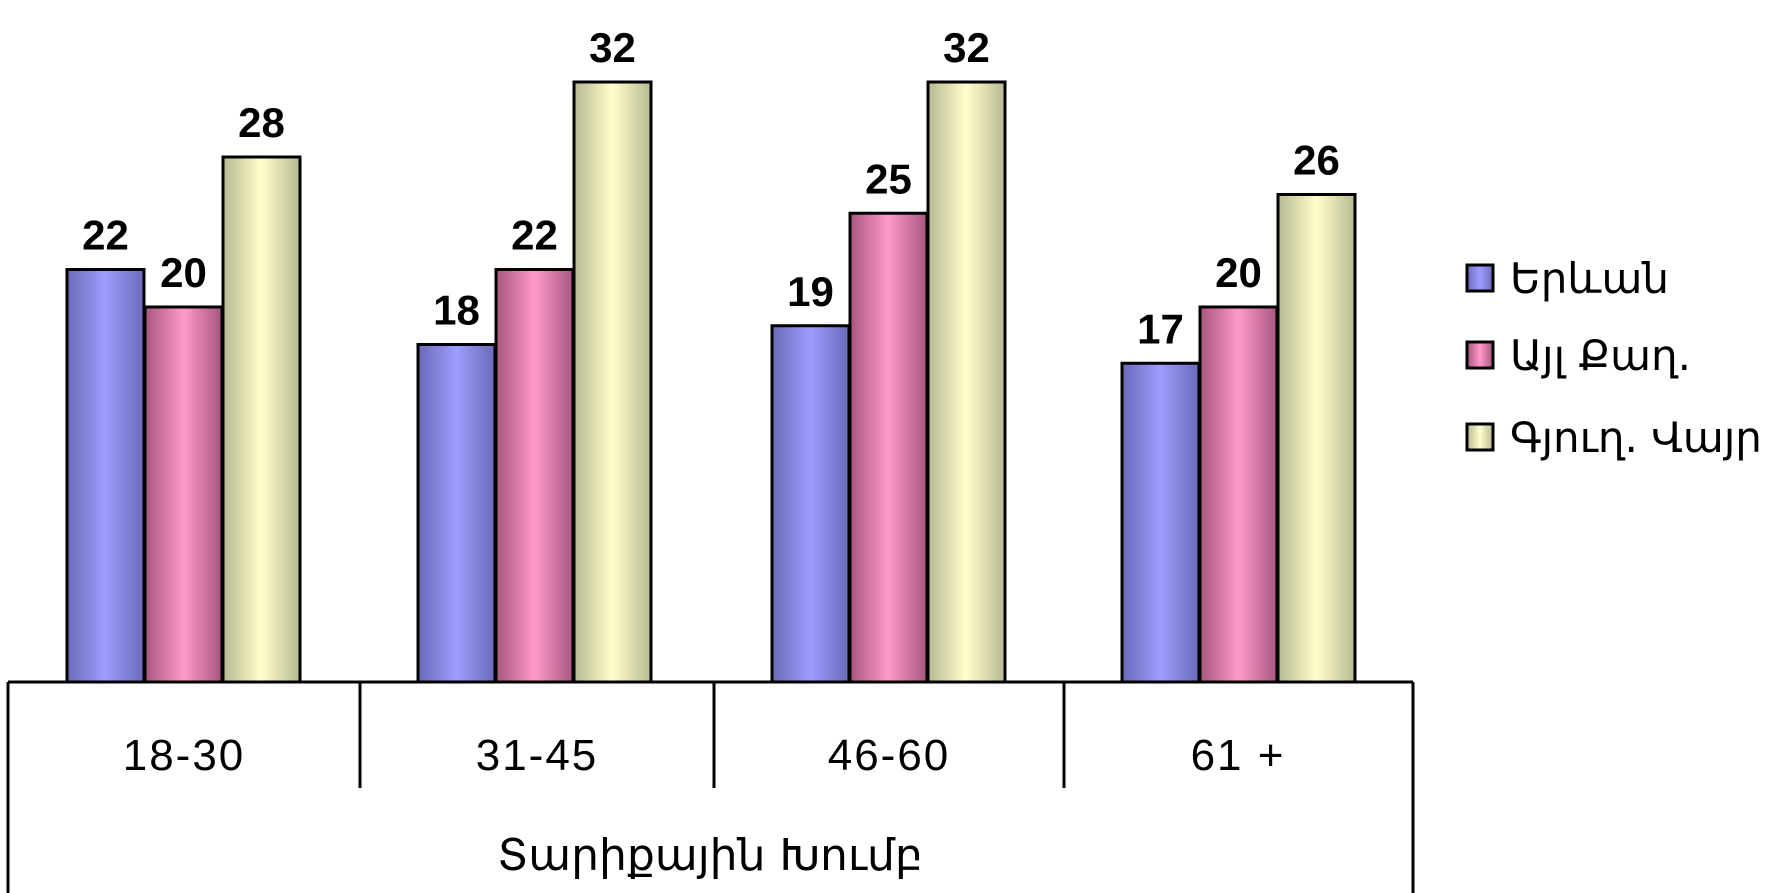 This screenshot has width=1787, height=893. What do you see at coordinates (261, 122) in the screenshot?
I see `data-label: 28` at bounding box center [261, 122].